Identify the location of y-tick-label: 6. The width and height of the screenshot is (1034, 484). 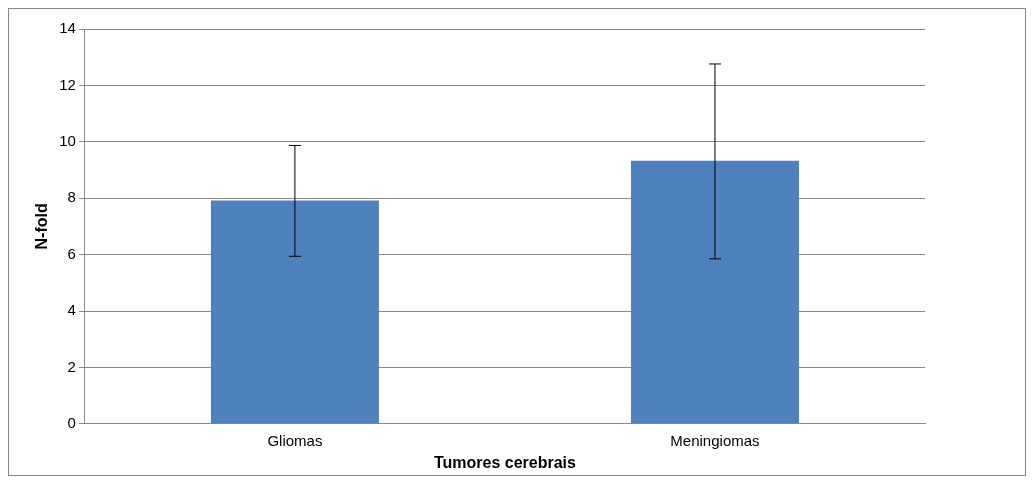
(71, 253).